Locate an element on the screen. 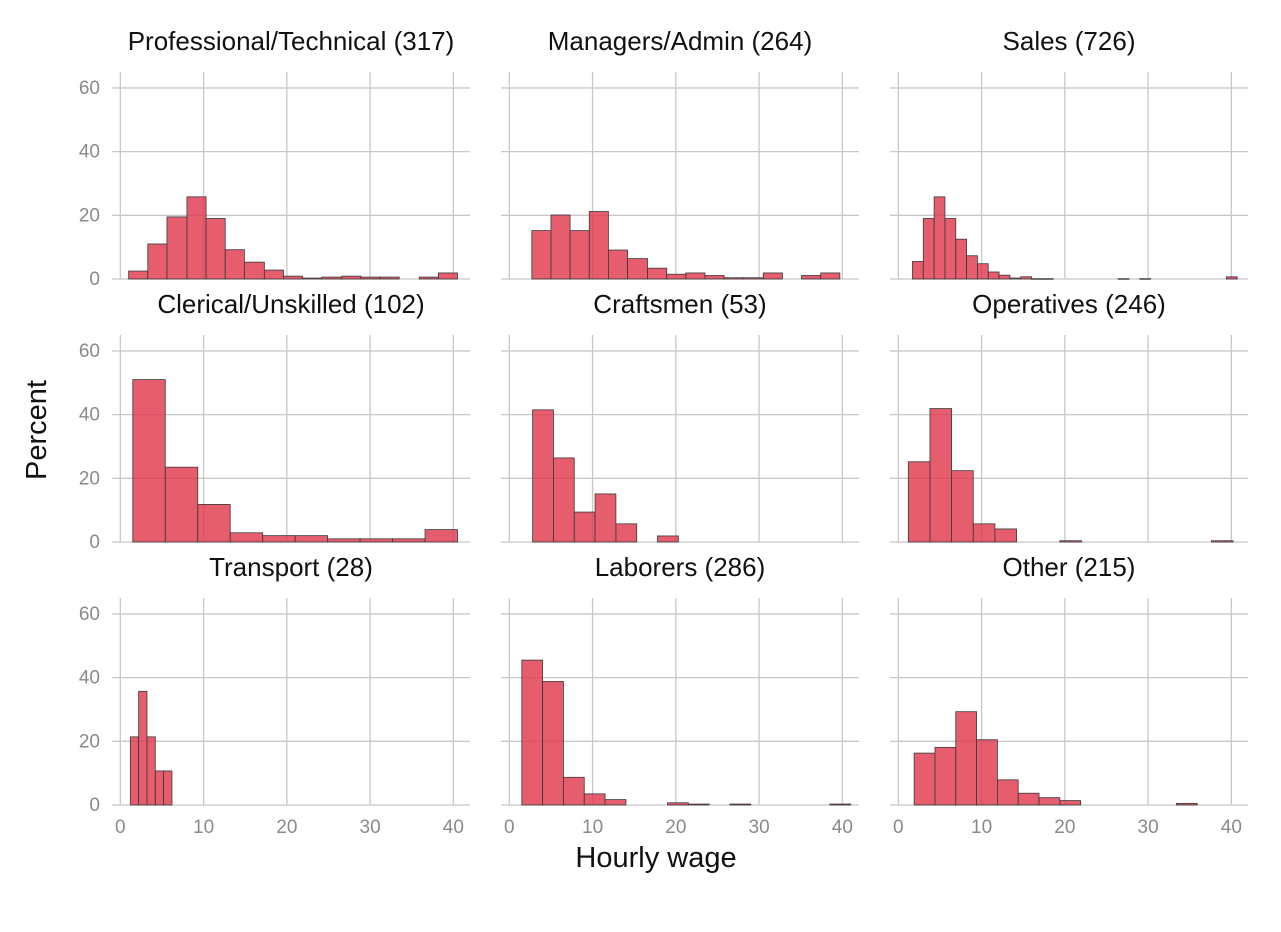 The width and height of the screenshot is (1281, 932). panel-title: Clerical/Unskilled (102) is located at coordinates (290, 304).